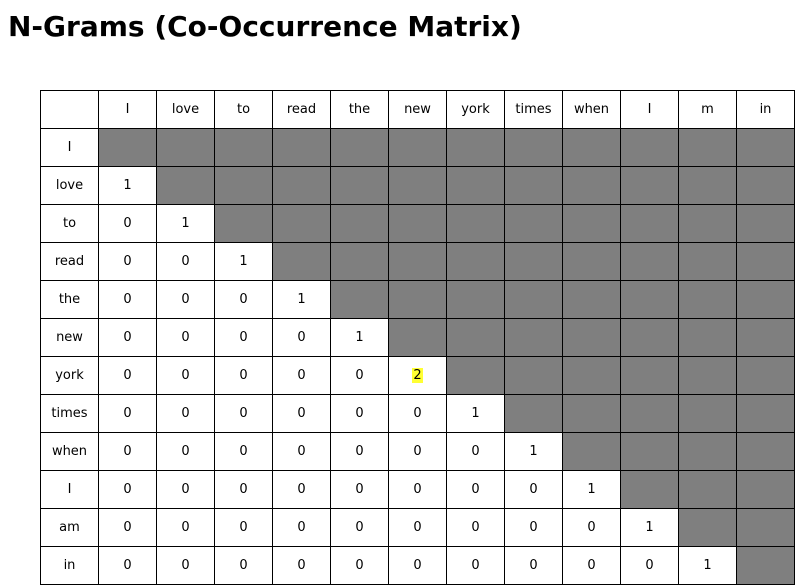 The height and width of the screenshot is (588, 802). What do you see at coordinates (591, 109) in the screenshot?
I see `column-header: when` at bounding box center [591, 109].